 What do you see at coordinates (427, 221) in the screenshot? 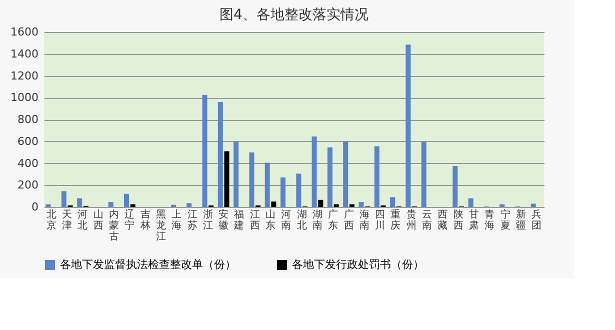
I see `x-tick-label: 云南` at bounding box center [427, 221].